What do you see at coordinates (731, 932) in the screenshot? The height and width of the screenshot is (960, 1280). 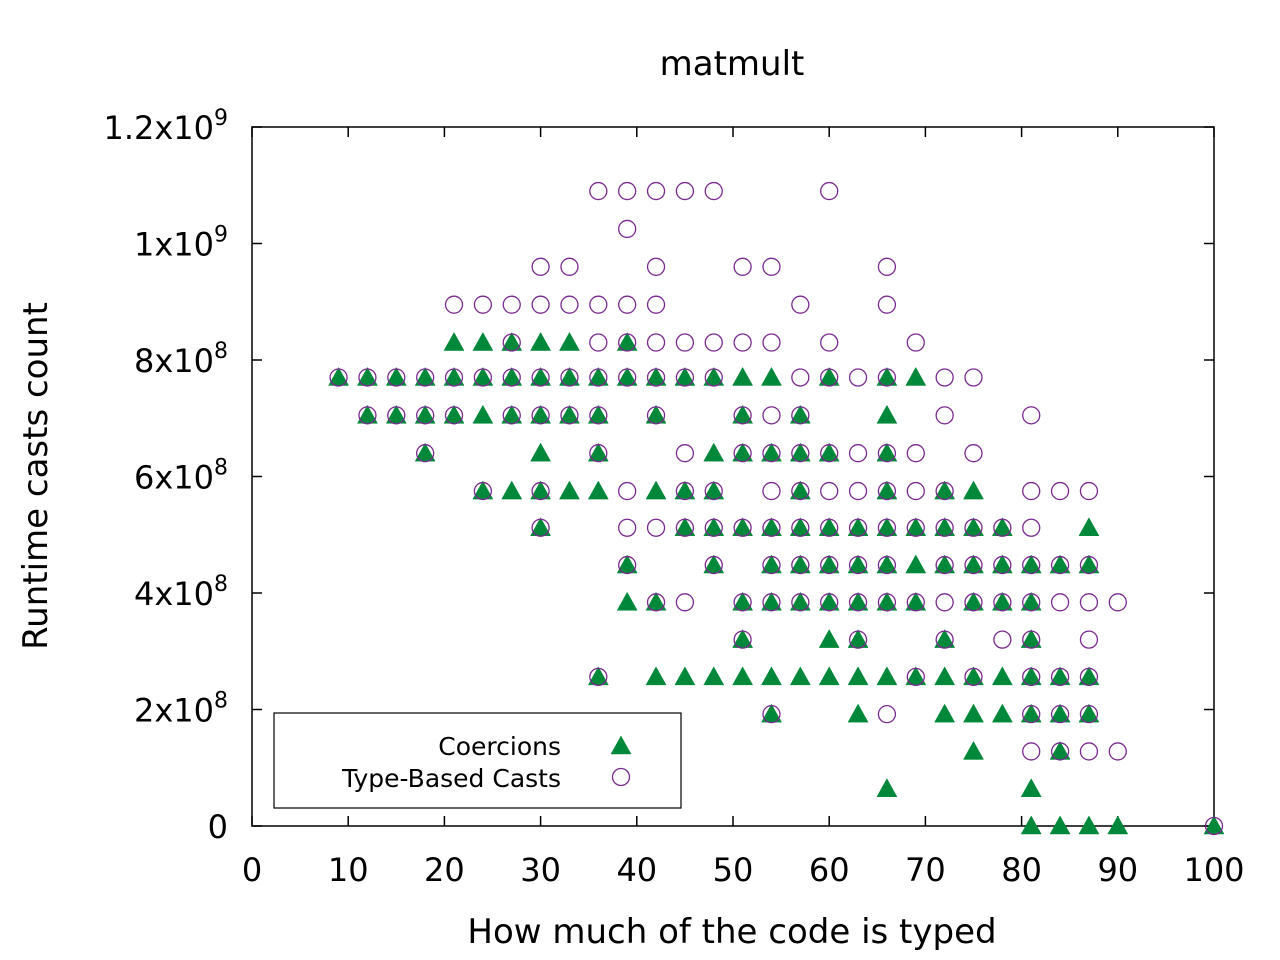 I see `x-axis-label: How much of the code is typed` at bounding box center [731, 932].